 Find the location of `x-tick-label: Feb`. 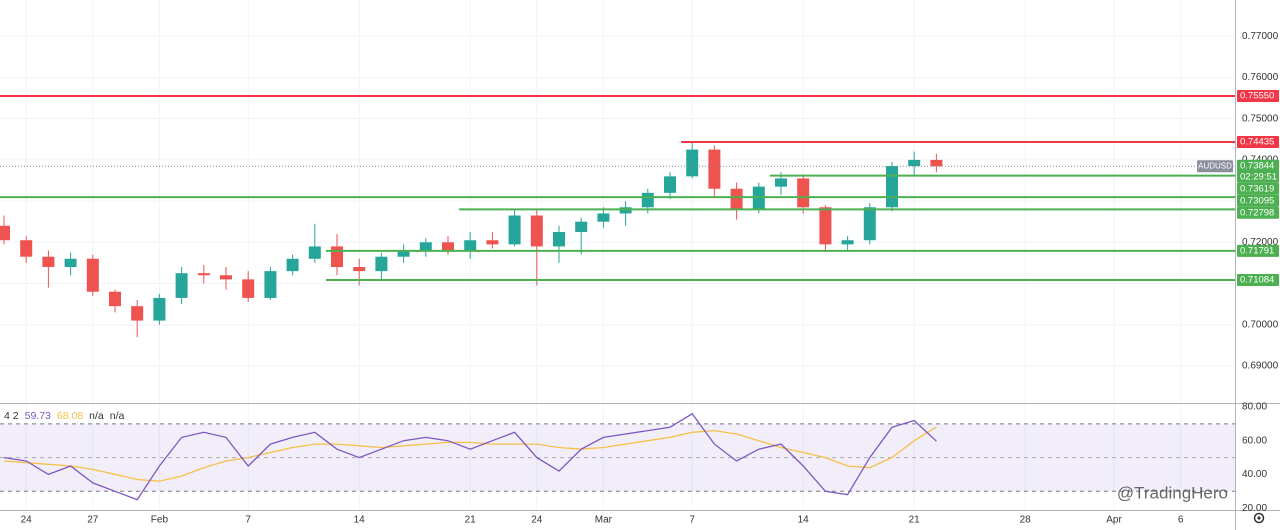

x-tick-label: Feb is located at coordinates (160, 520).